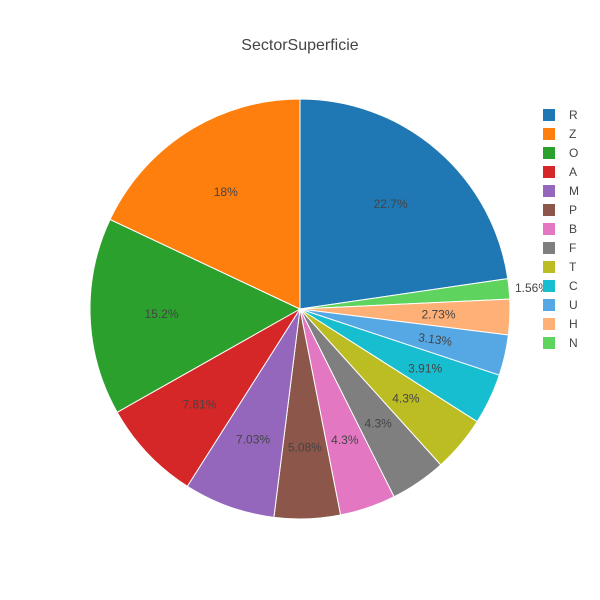 The height and width of the screenshot is (600, 600). Describe the element at coordinates (391, 204) in the screenshot. I see `slice-label-R: 22.7%` at that location.